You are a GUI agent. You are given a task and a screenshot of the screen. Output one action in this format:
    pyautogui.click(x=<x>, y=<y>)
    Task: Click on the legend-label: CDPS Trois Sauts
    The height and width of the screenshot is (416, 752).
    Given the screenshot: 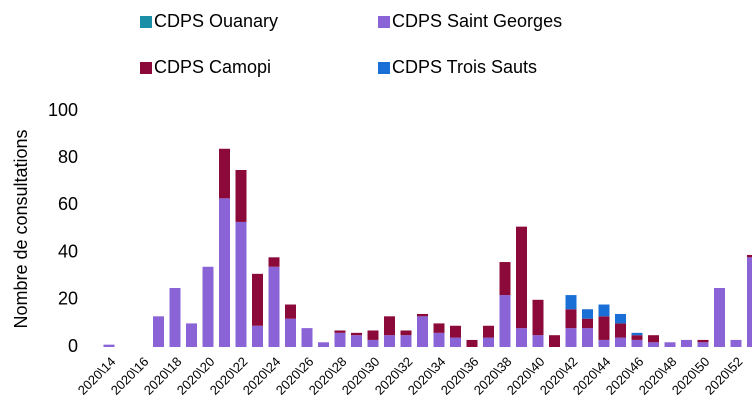 What is the action you would take?
    pyautogui.click(x=464, y=67)
    